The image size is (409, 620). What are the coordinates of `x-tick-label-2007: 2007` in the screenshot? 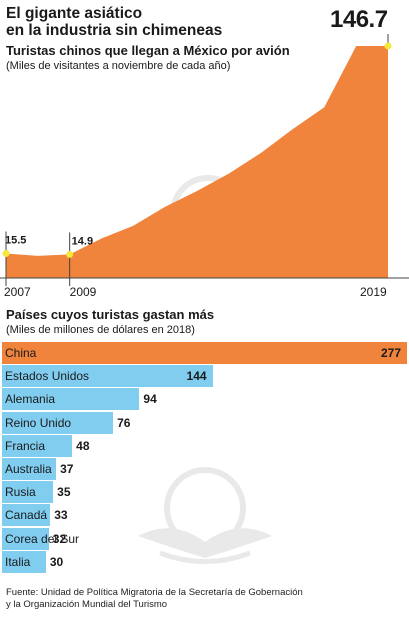 It's located at (17, 292).